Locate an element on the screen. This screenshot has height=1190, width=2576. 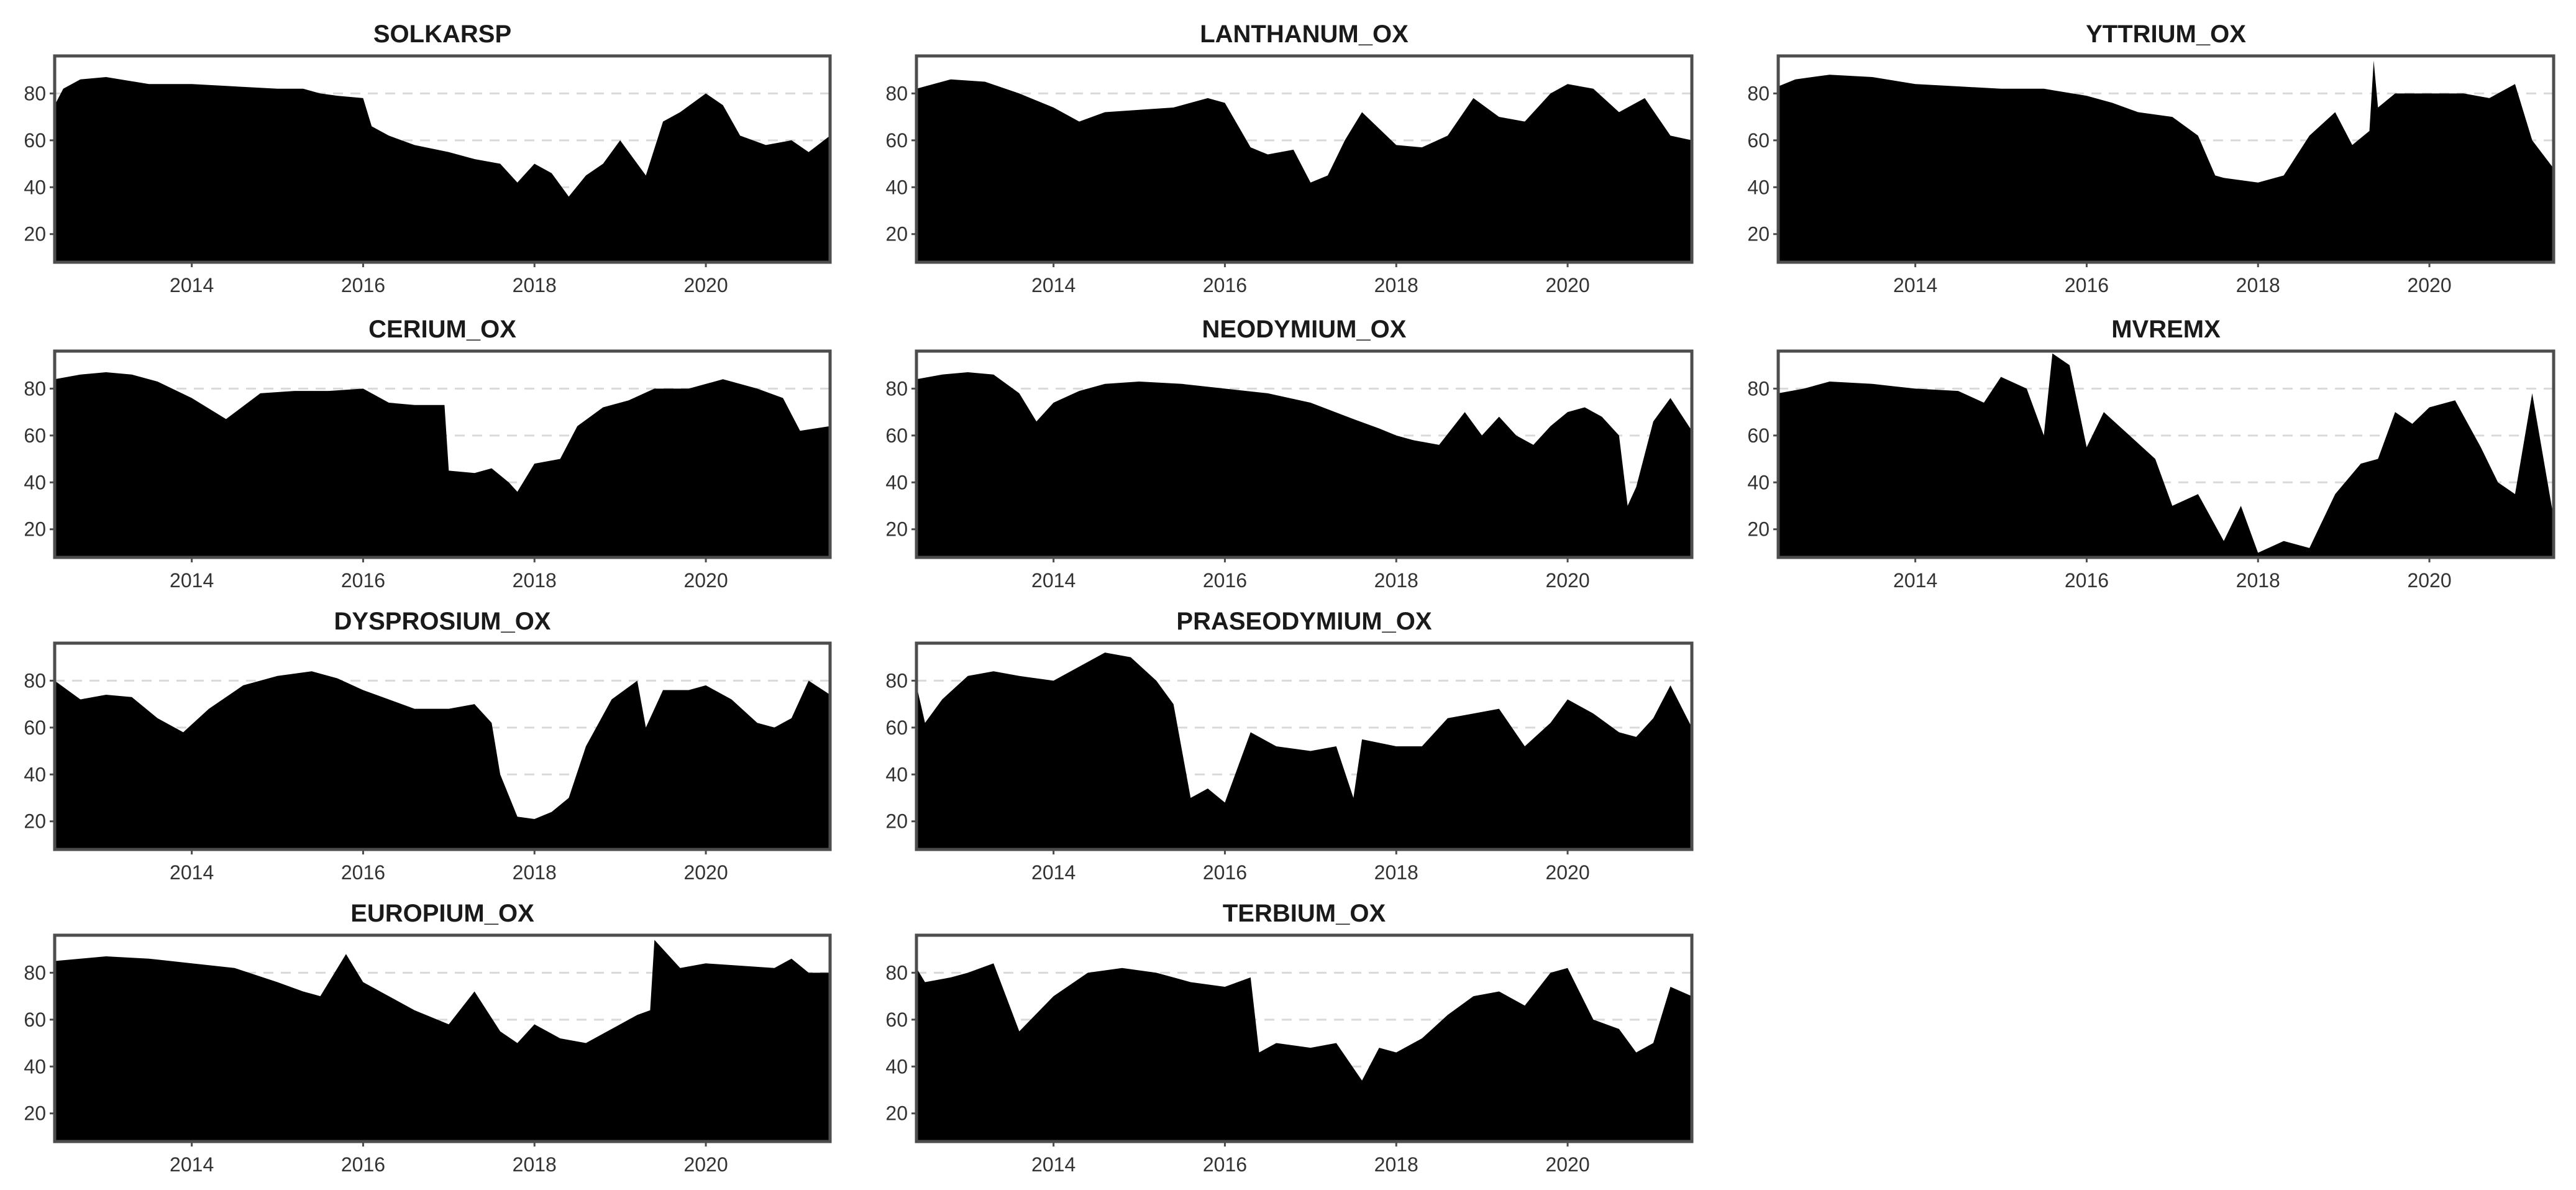
panel-yttrium-ox: YTTRIUM_OX 20 40 60 80 2014 2016 2018 2020 is located at coordinates (2151, 158).